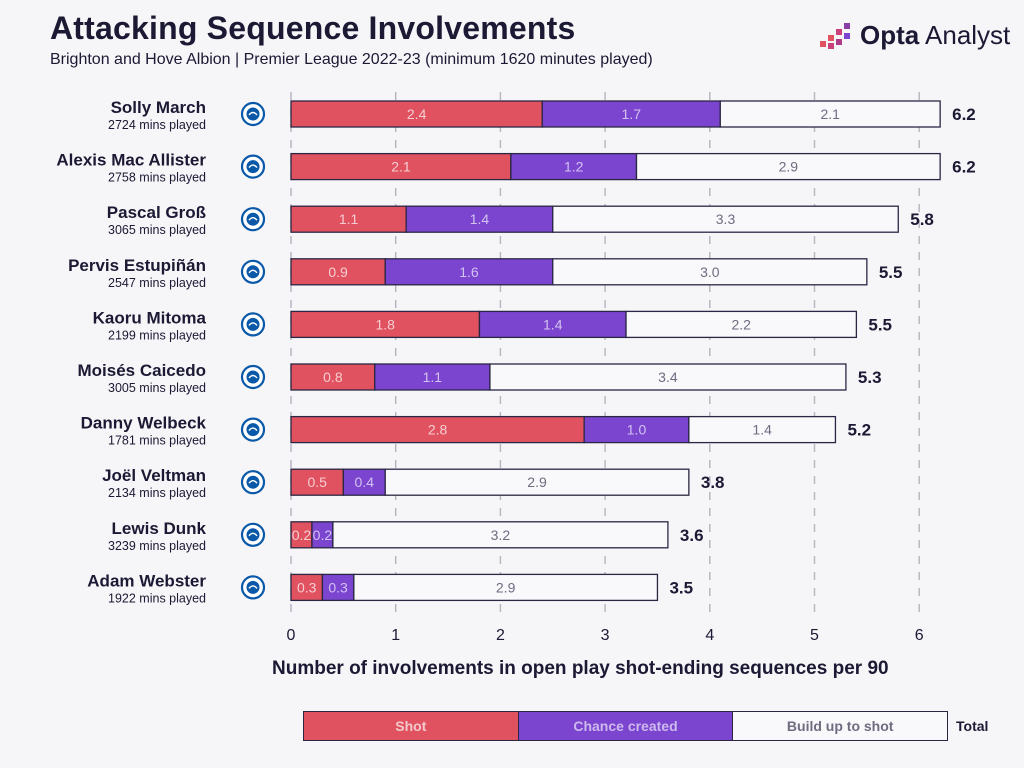  Describe the element at coordinates (668, 377) in the screenshot. I see `segment-value-label: 3.4` at that location.